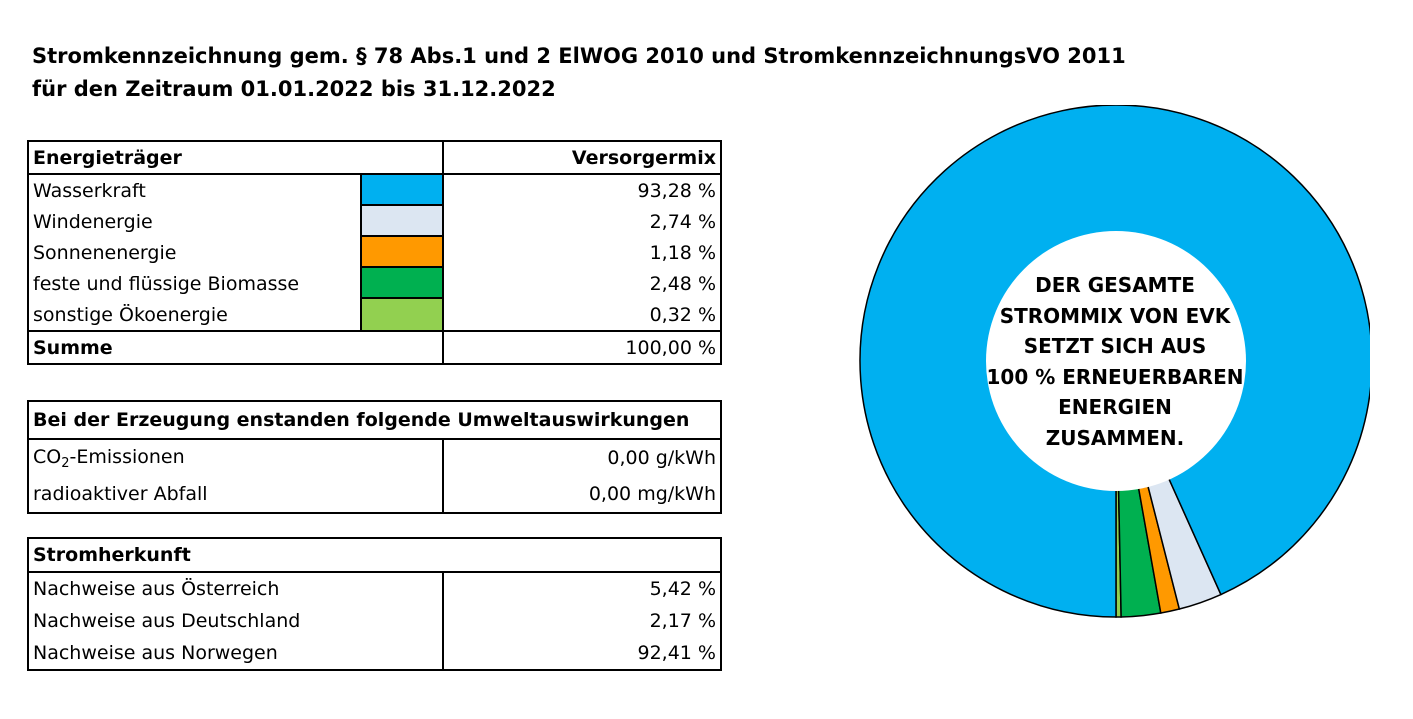 The image size is (1413, 719). Describe the element at coordinates (1115, 437) in the screenshot. I see `donut-center-line: ZUSAMMEN.` at that location.